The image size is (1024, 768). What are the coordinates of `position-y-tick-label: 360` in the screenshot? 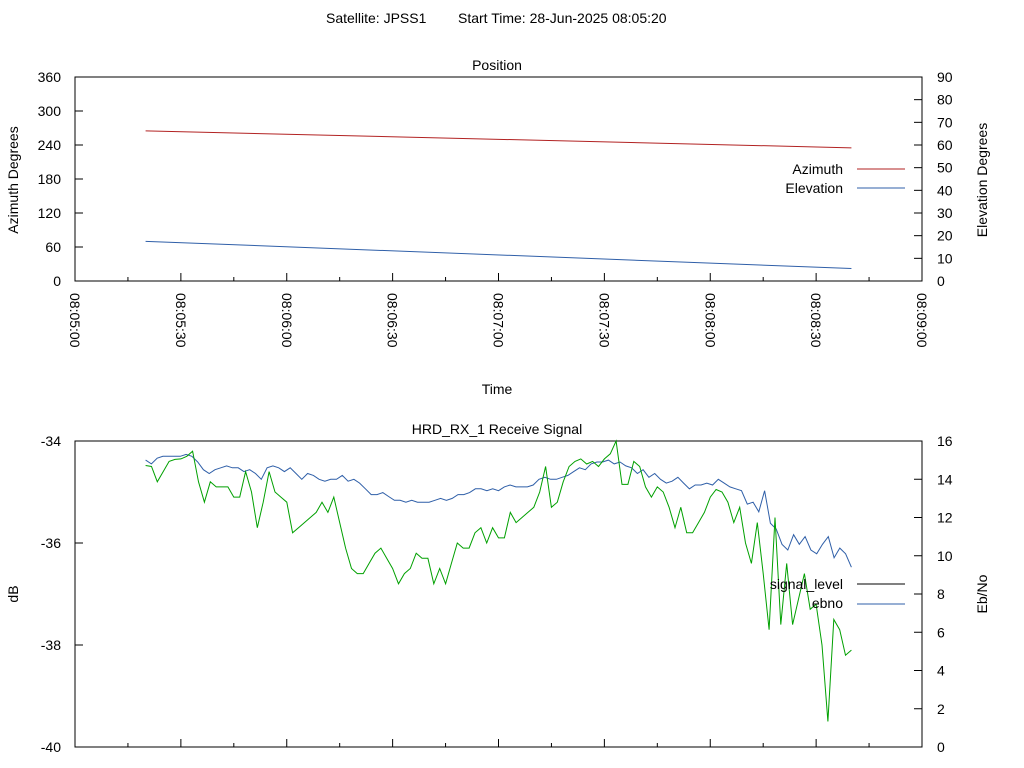 It's located at (50, 77).